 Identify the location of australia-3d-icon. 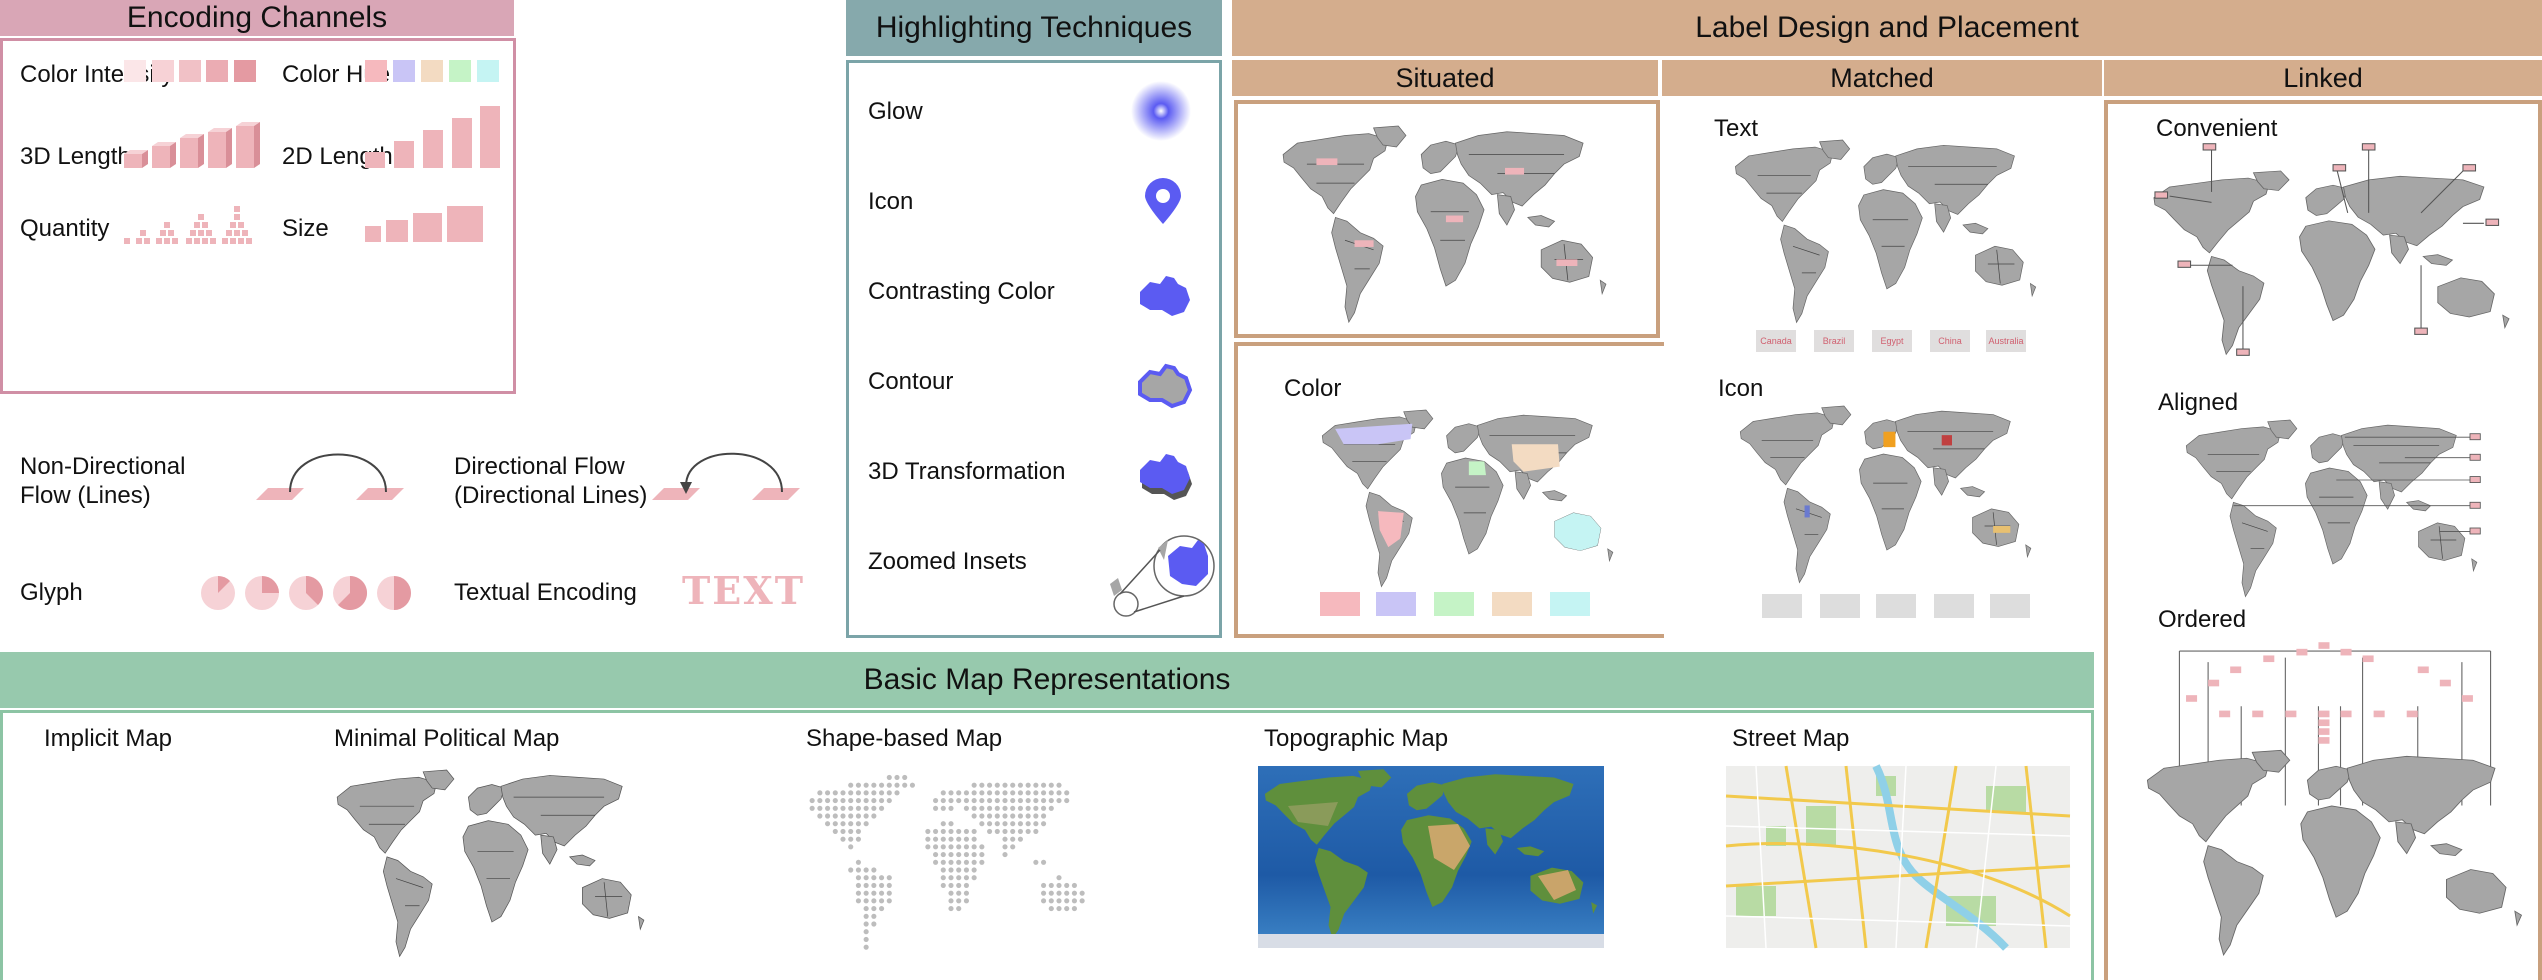
(1166, 477).